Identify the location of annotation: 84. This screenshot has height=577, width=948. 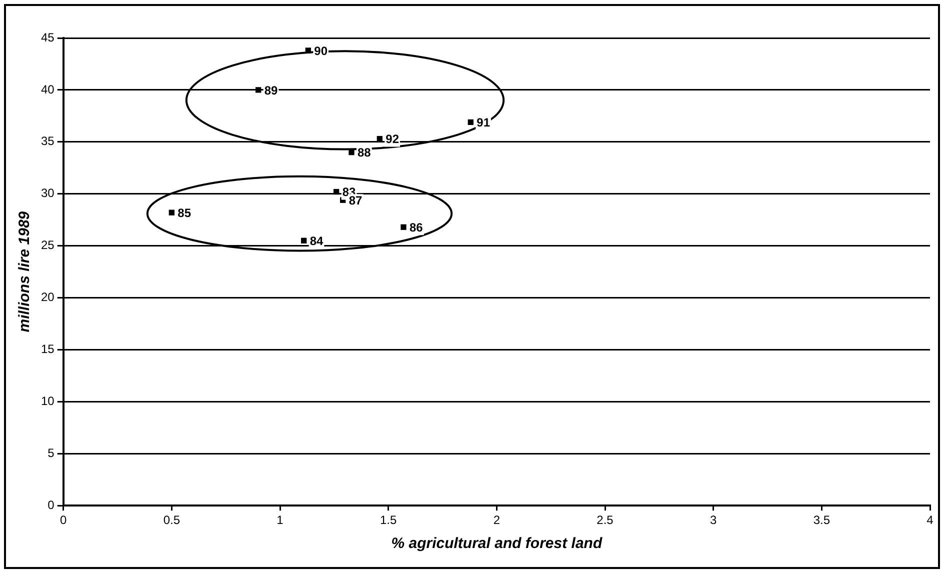
(317, 241).